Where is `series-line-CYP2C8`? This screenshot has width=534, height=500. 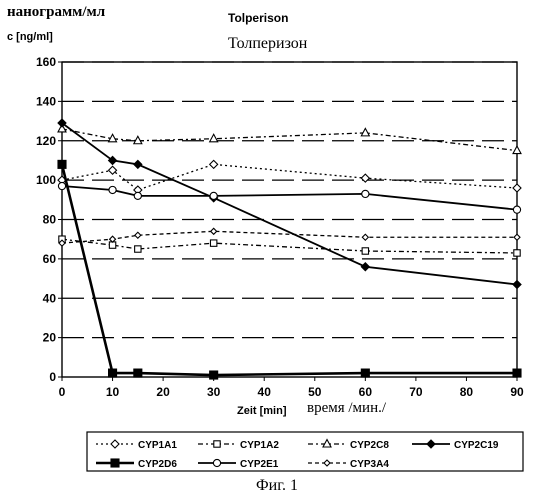
series-line-CYP2C8 is located at coordinates (289, 140).